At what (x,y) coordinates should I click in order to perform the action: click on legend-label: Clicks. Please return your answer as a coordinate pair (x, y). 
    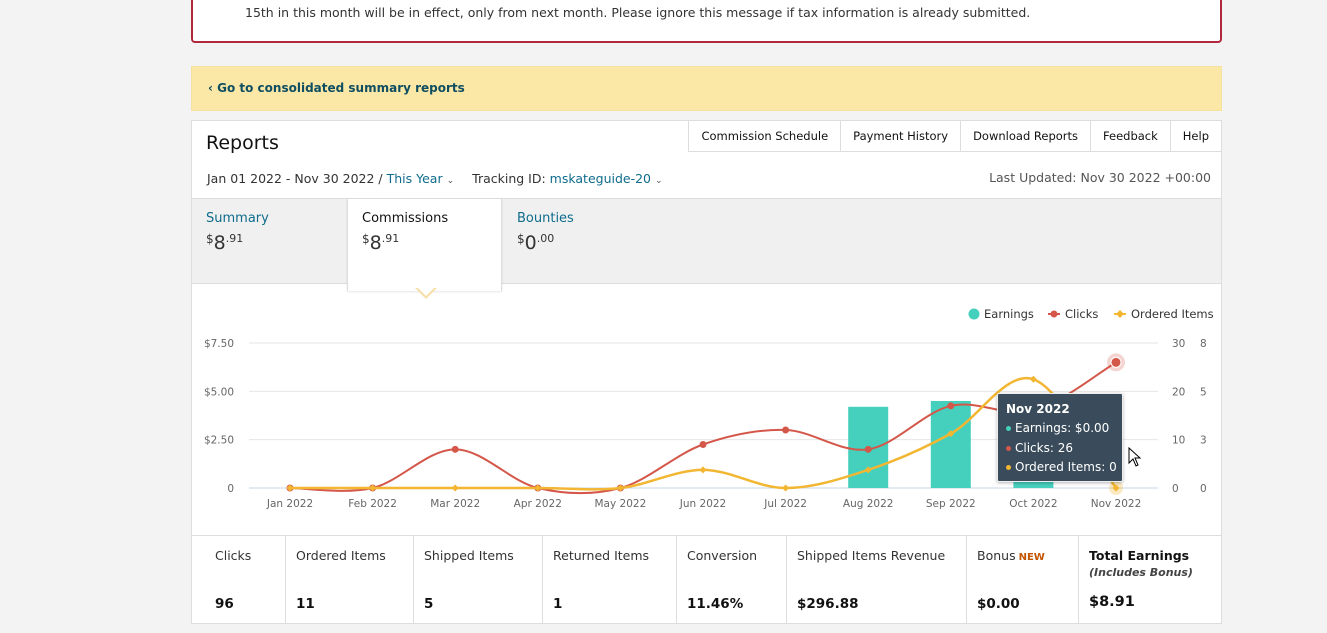
    Looking at the image, I should click on (1081, 314).